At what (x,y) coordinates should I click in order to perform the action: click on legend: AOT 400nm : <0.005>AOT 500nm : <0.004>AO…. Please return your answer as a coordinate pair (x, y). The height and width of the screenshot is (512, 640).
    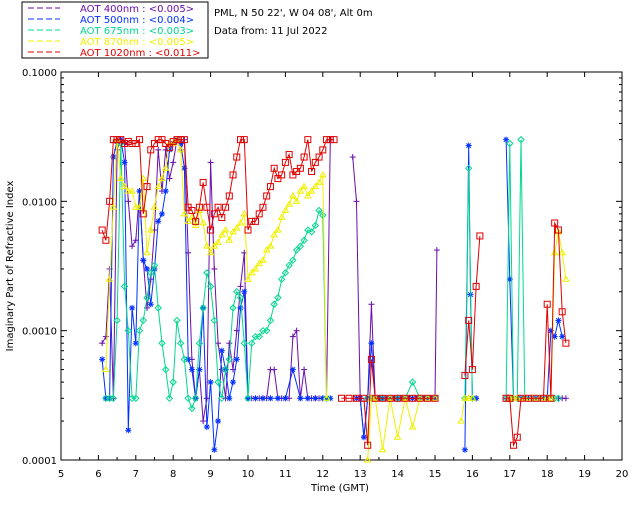
    Looking at the image, I should click on (115, 30).